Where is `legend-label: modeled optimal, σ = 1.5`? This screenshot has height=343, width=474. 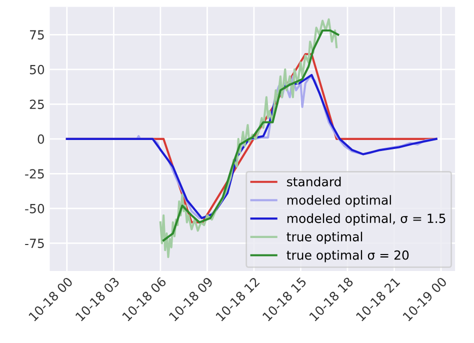 legend-label: modeled optimal, σ = 1.5 is located at coordinates (366, 219).